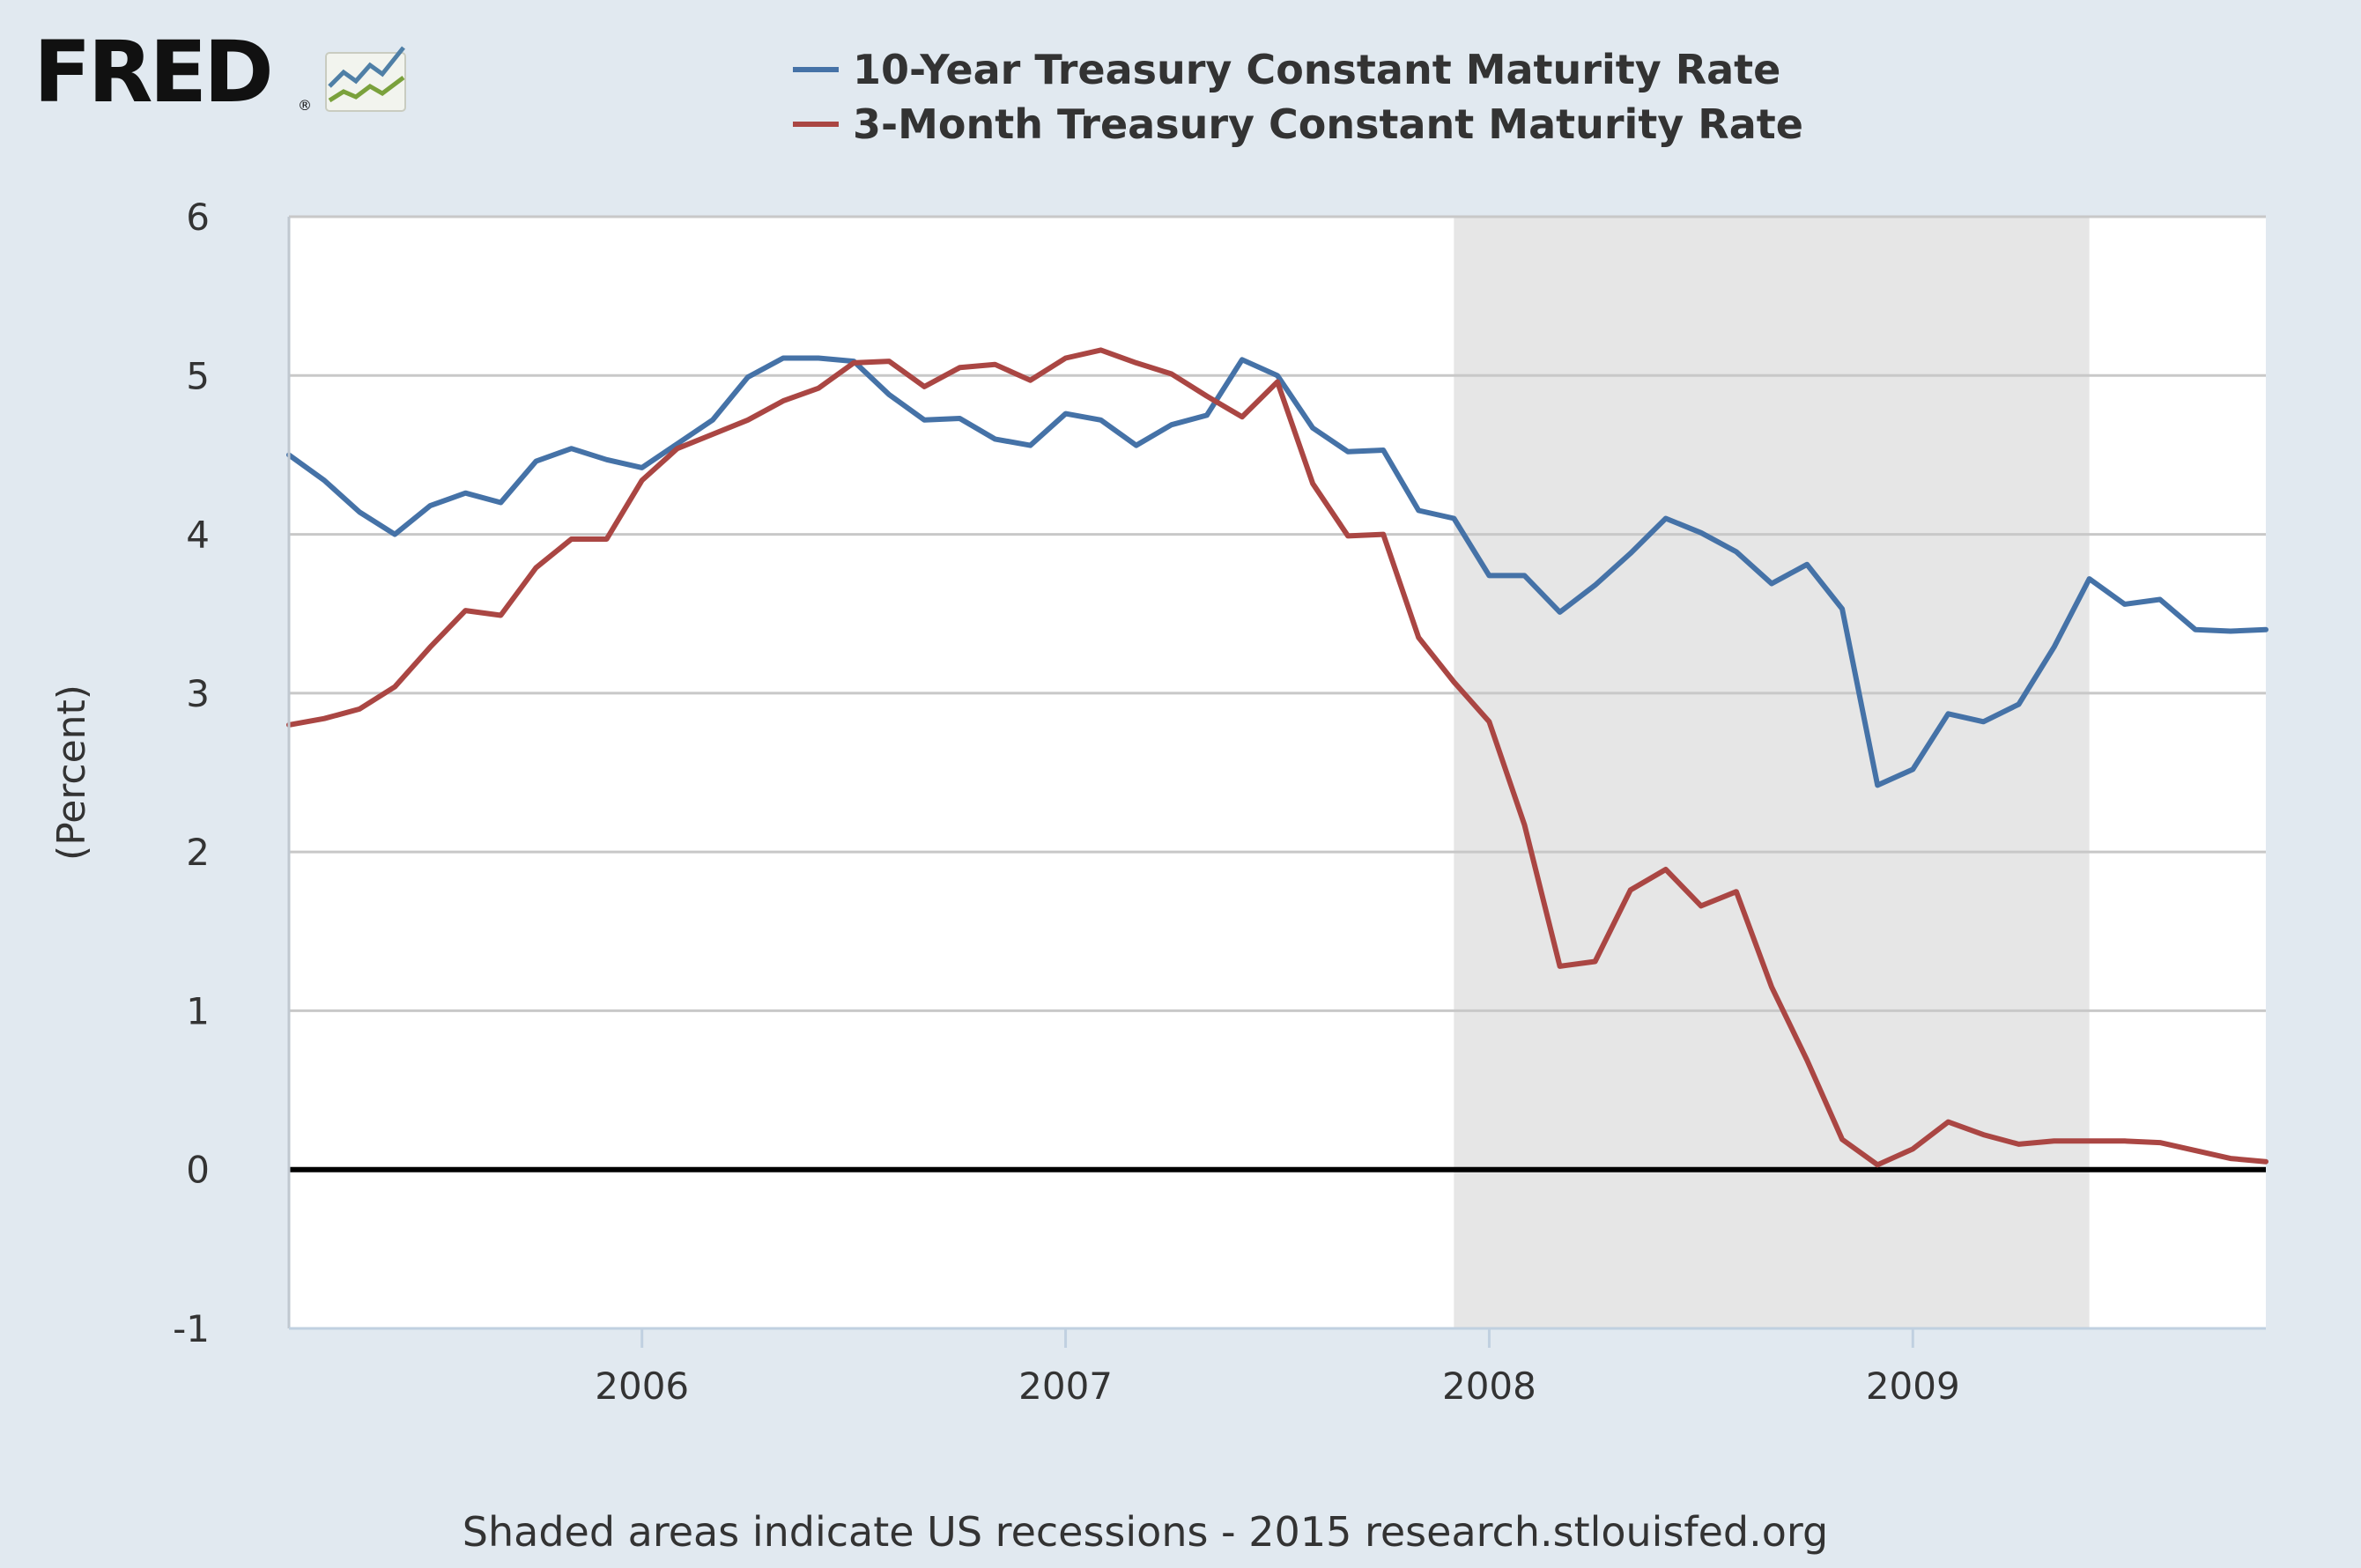 The image size is (2361, 1568). What do you see at coordinates (153, 72) in the screenshot?
I see `logo-text: FRED` at bounding box center [153, 72].